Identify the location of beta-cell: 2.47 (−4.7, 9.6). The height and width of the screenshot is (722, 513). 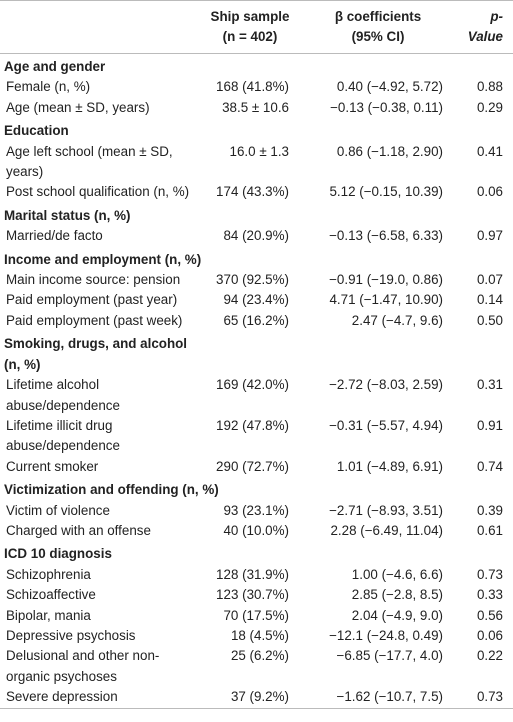
(397, 320).